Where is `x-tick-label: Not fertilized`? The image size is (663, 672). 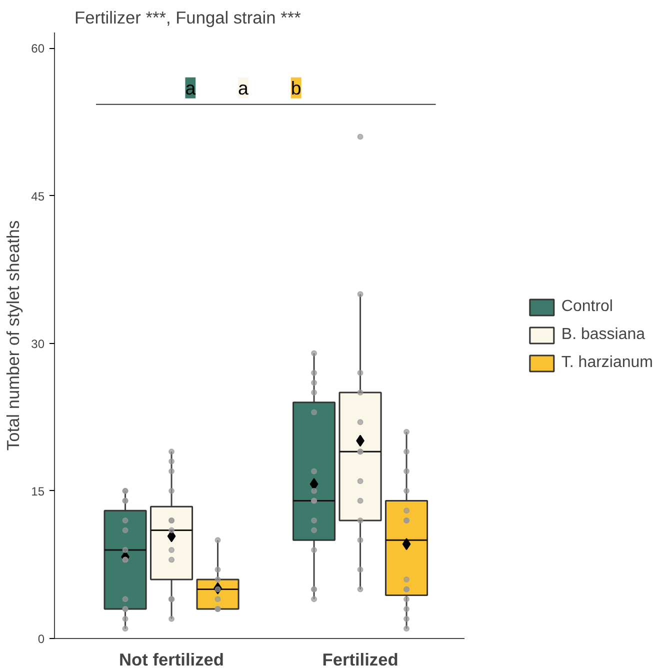 x-tick-label: Not fertilized is located at coordinates (171, 660).